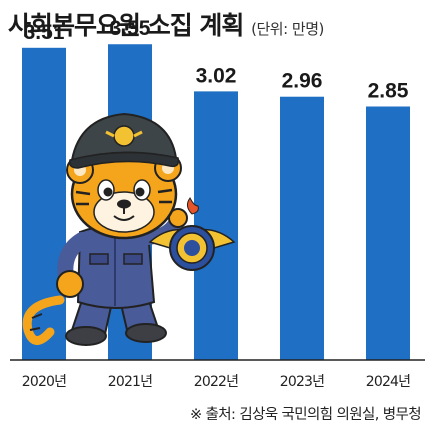  What do you see at coordinates (287, 29) in the screenshot?
I see `unit-label: (단위: 만명)` at bounding box center [287, 29].